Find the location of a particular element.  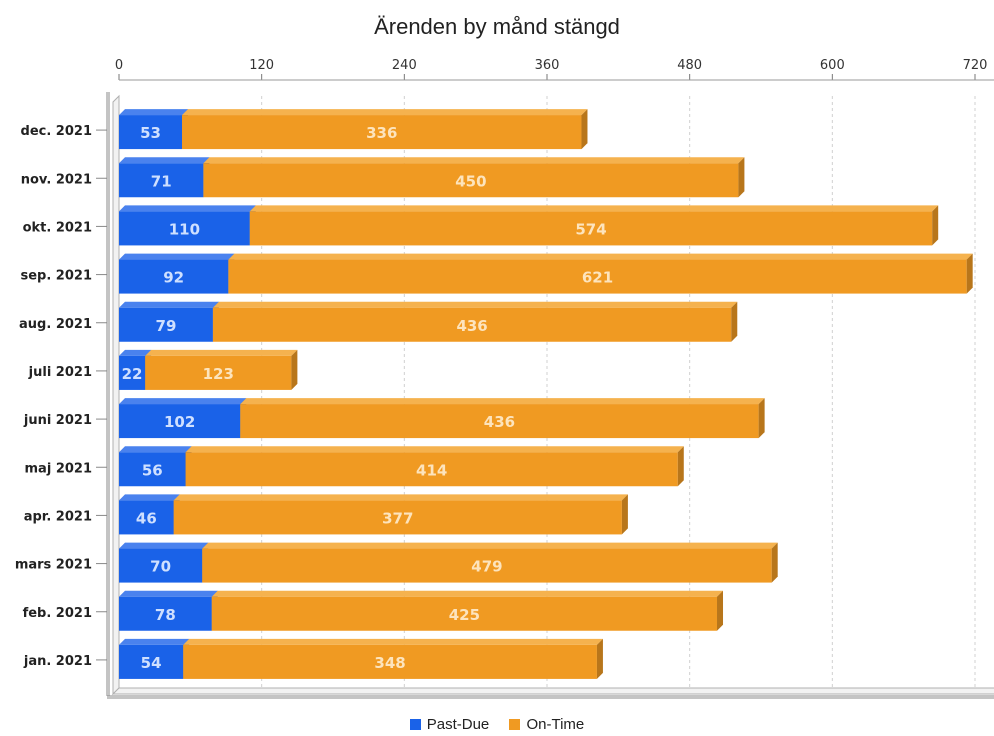

category-label-feb-2021: feb. 2021 is located at coordinates (57, 613).